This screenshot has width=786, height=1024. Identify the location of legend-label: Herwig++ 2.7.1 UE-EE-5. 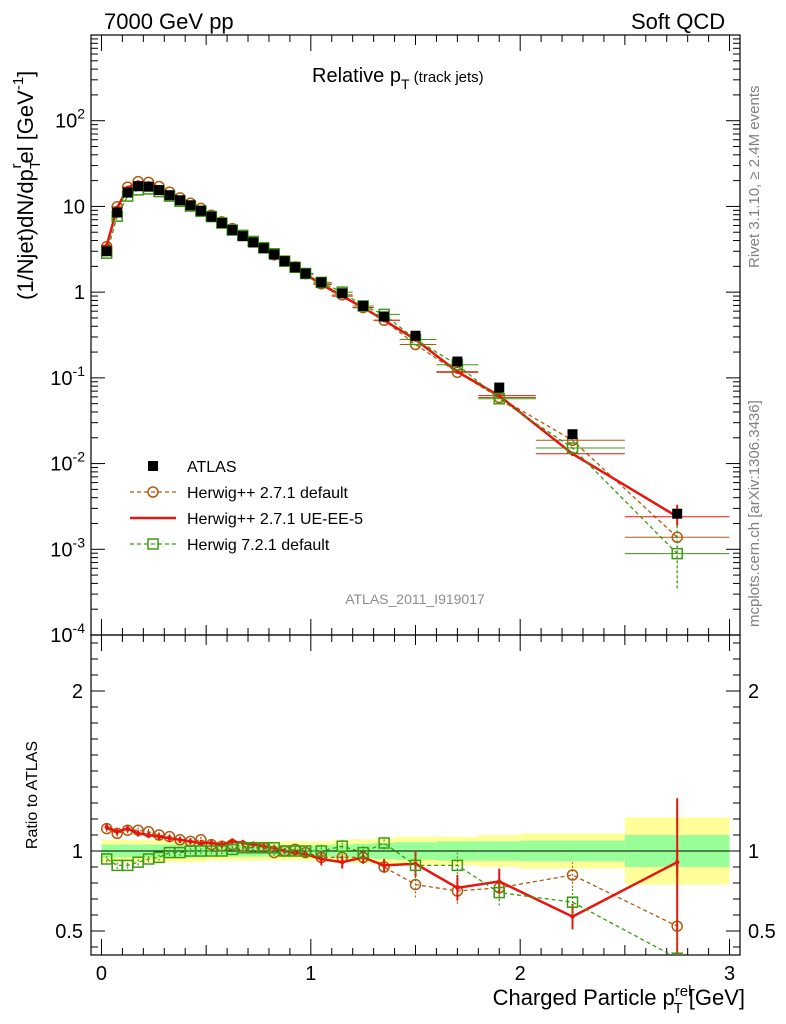
(275, 519).